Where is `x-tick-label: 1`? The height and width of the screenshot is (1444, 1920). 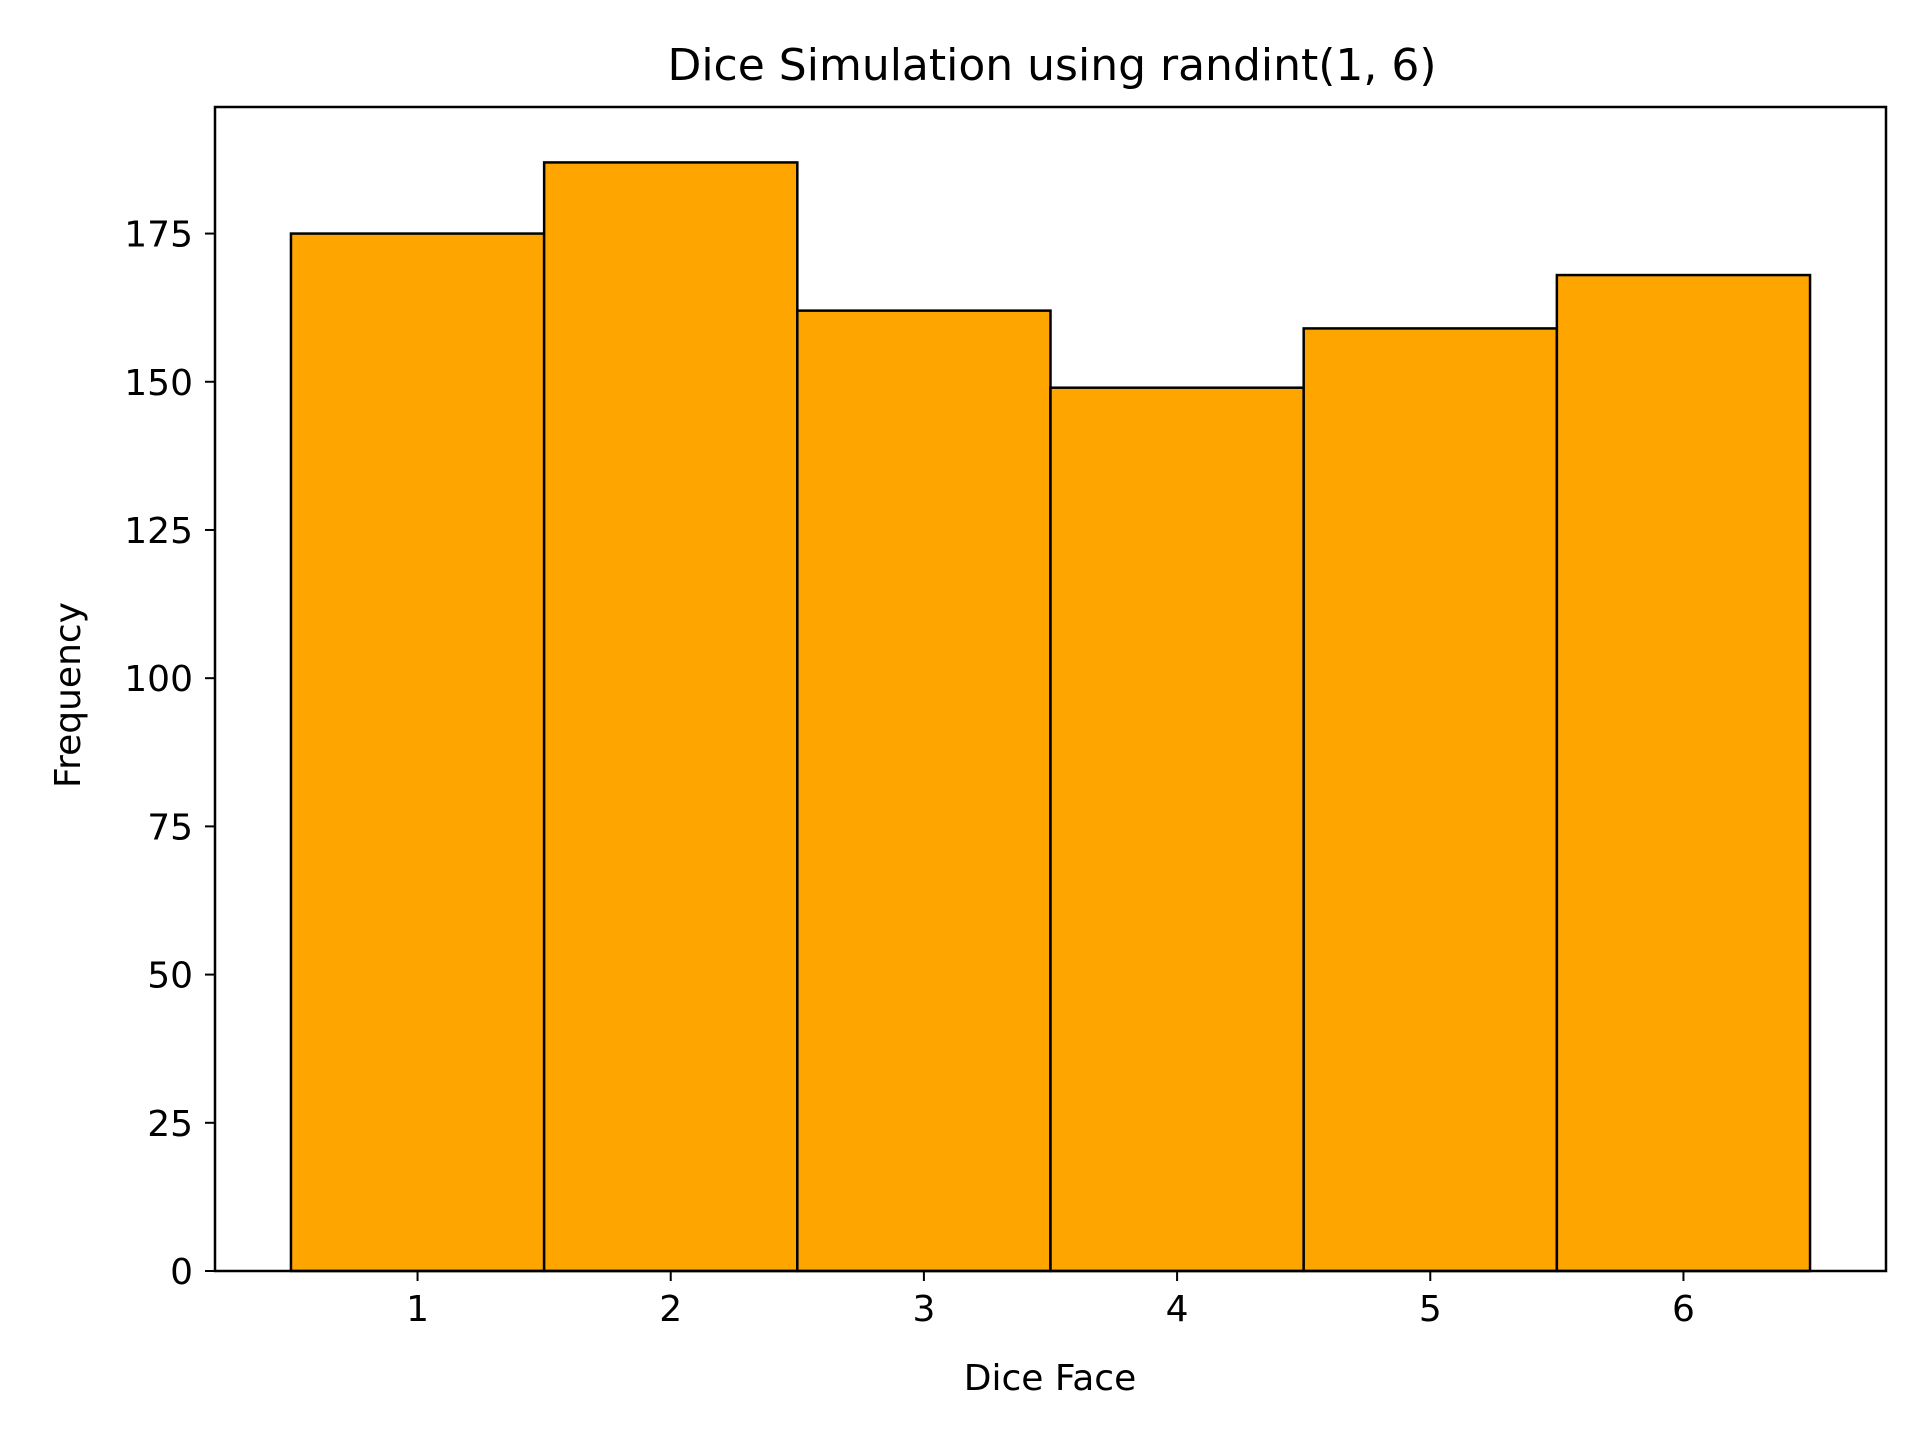 x-tick-label: 1 is located at coordinates (417, 1309).